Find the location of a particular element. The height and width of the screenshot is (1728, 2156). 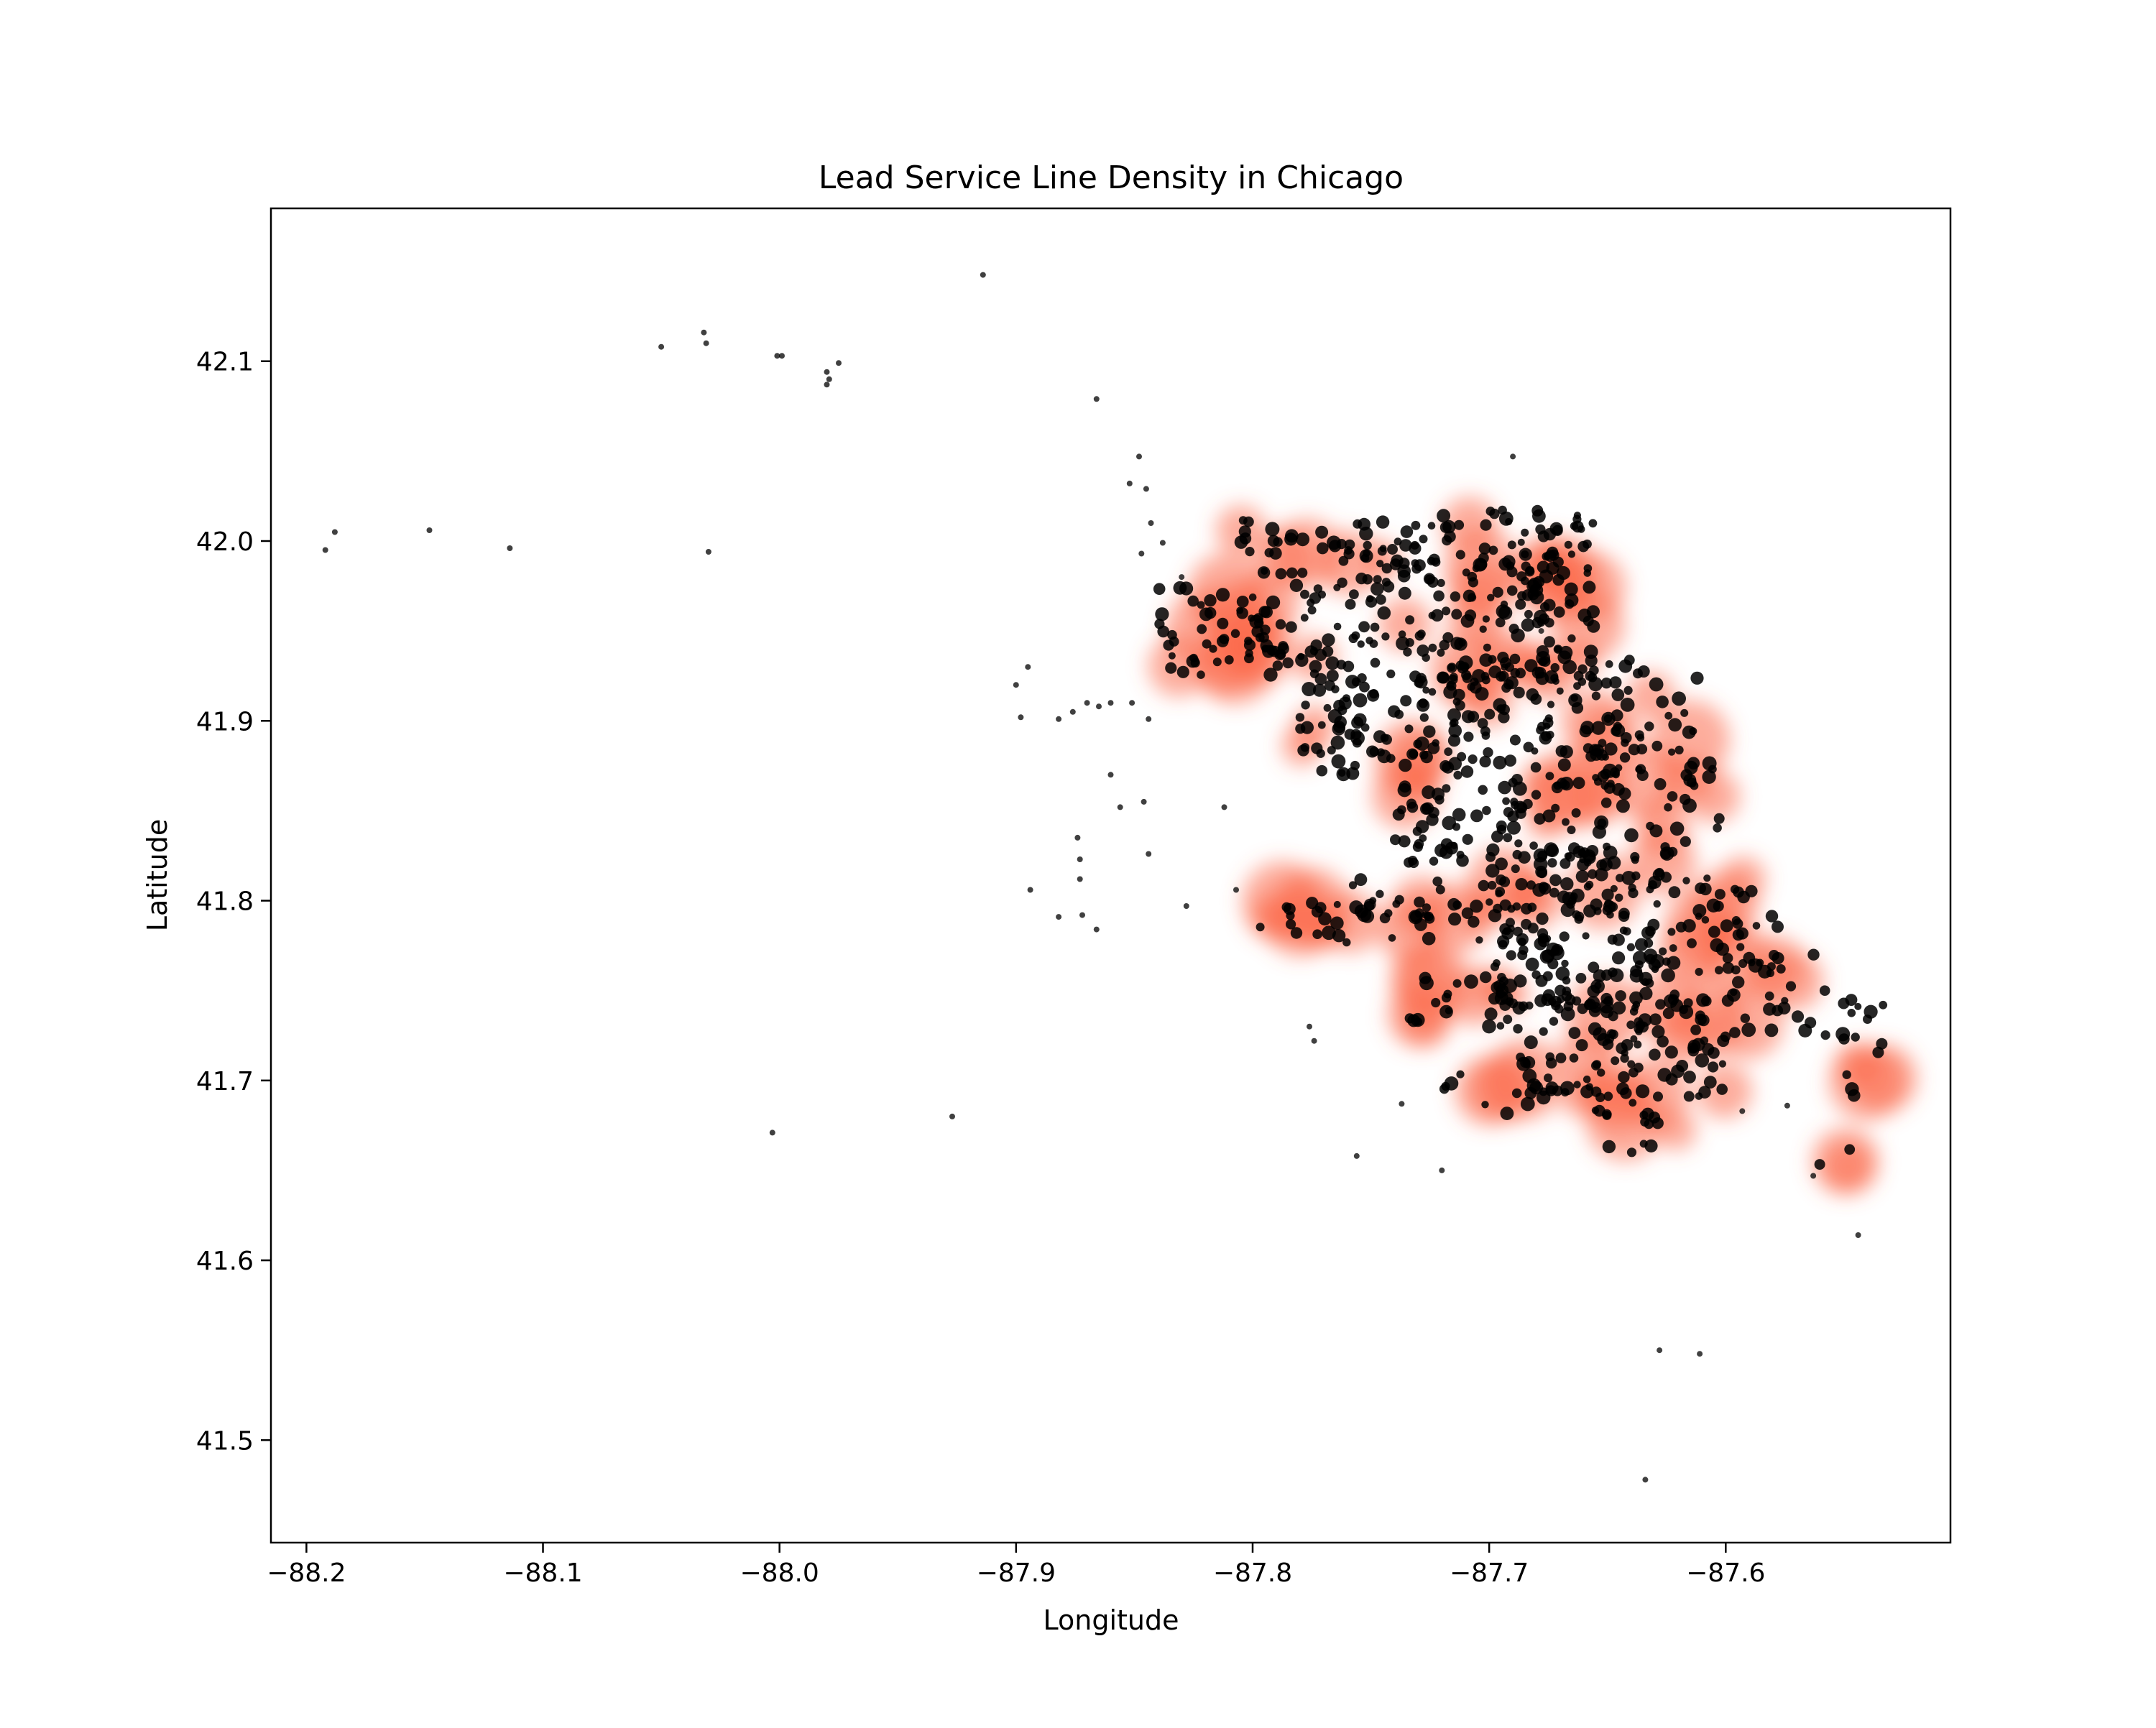

x-axis: −88.2 −88.1 −88.0 −87.9 −87.8 −87.7 −87.6 is located at coordinates (1016, 1566).